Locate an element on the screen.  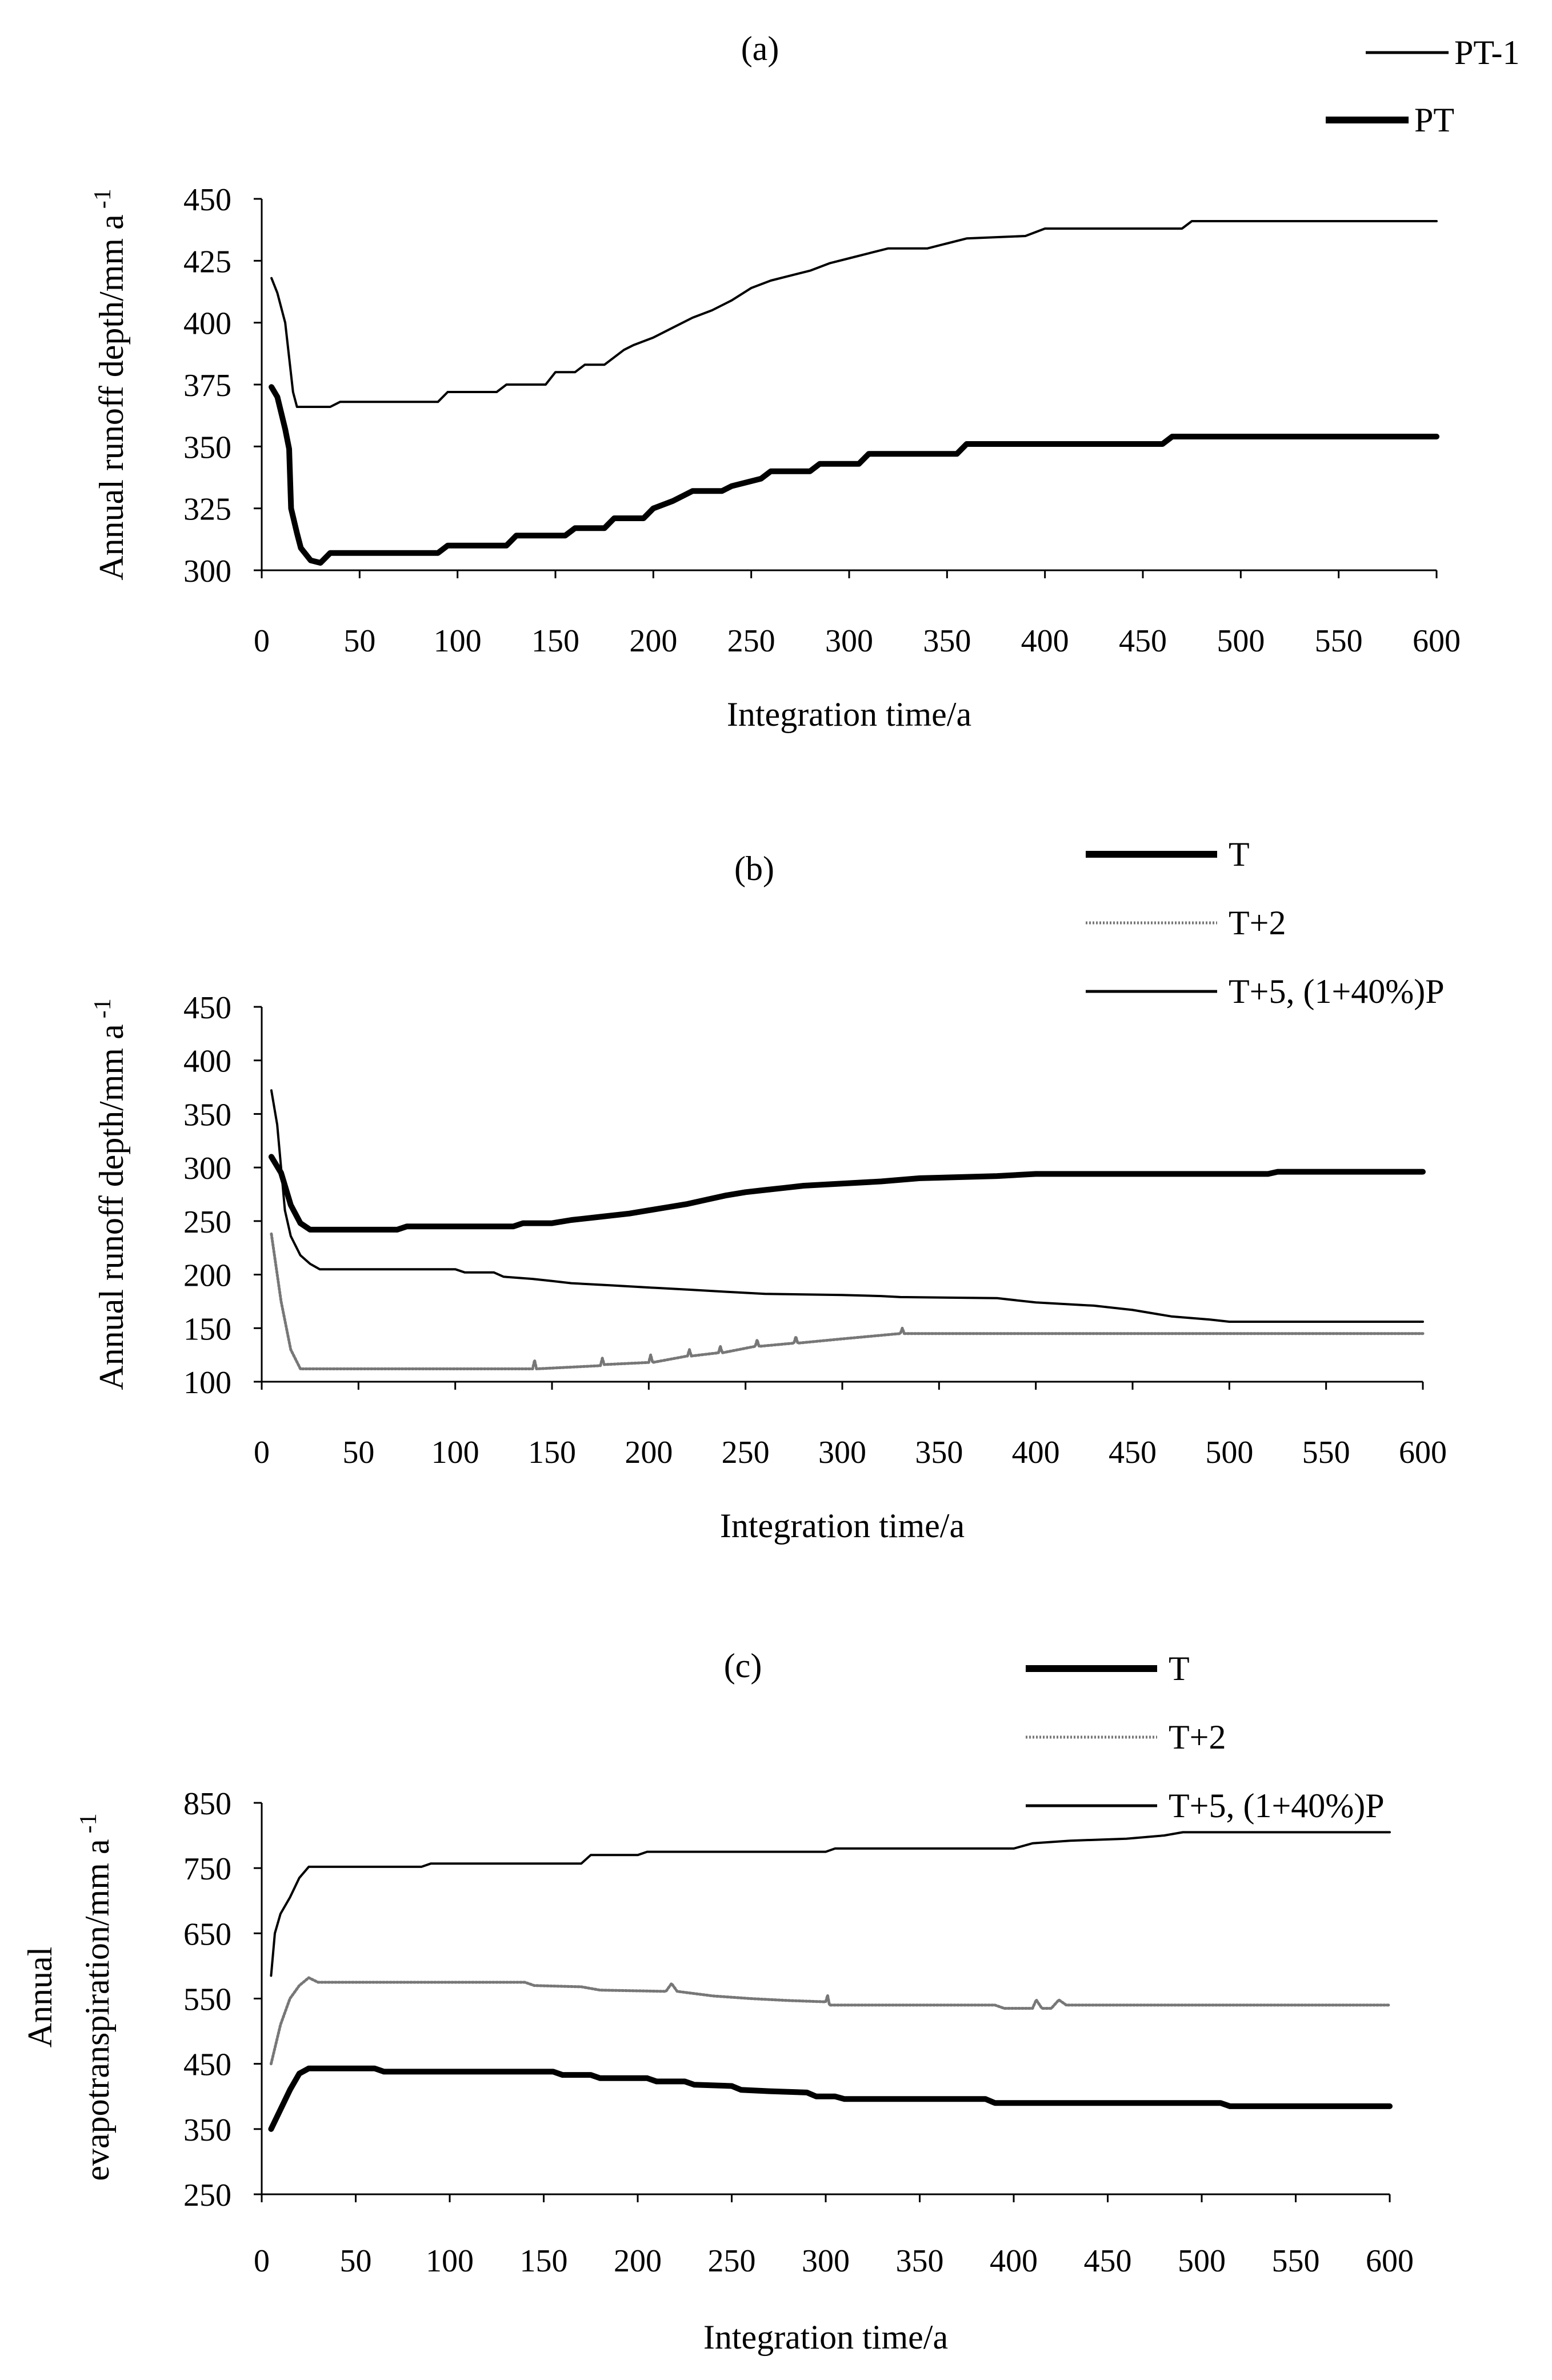
legend-label: PT is located at coordinates (1434, 120).